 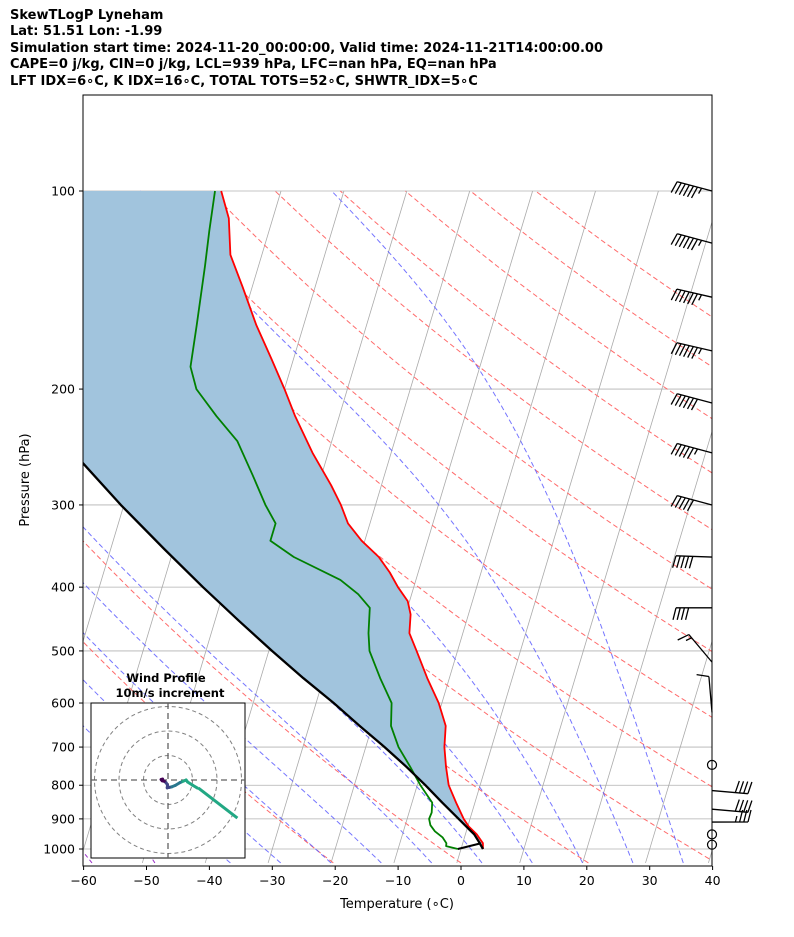 I want to click on title-line-2: Lat: 51.51 Lon: -1.99, so click(x=86, y=32).